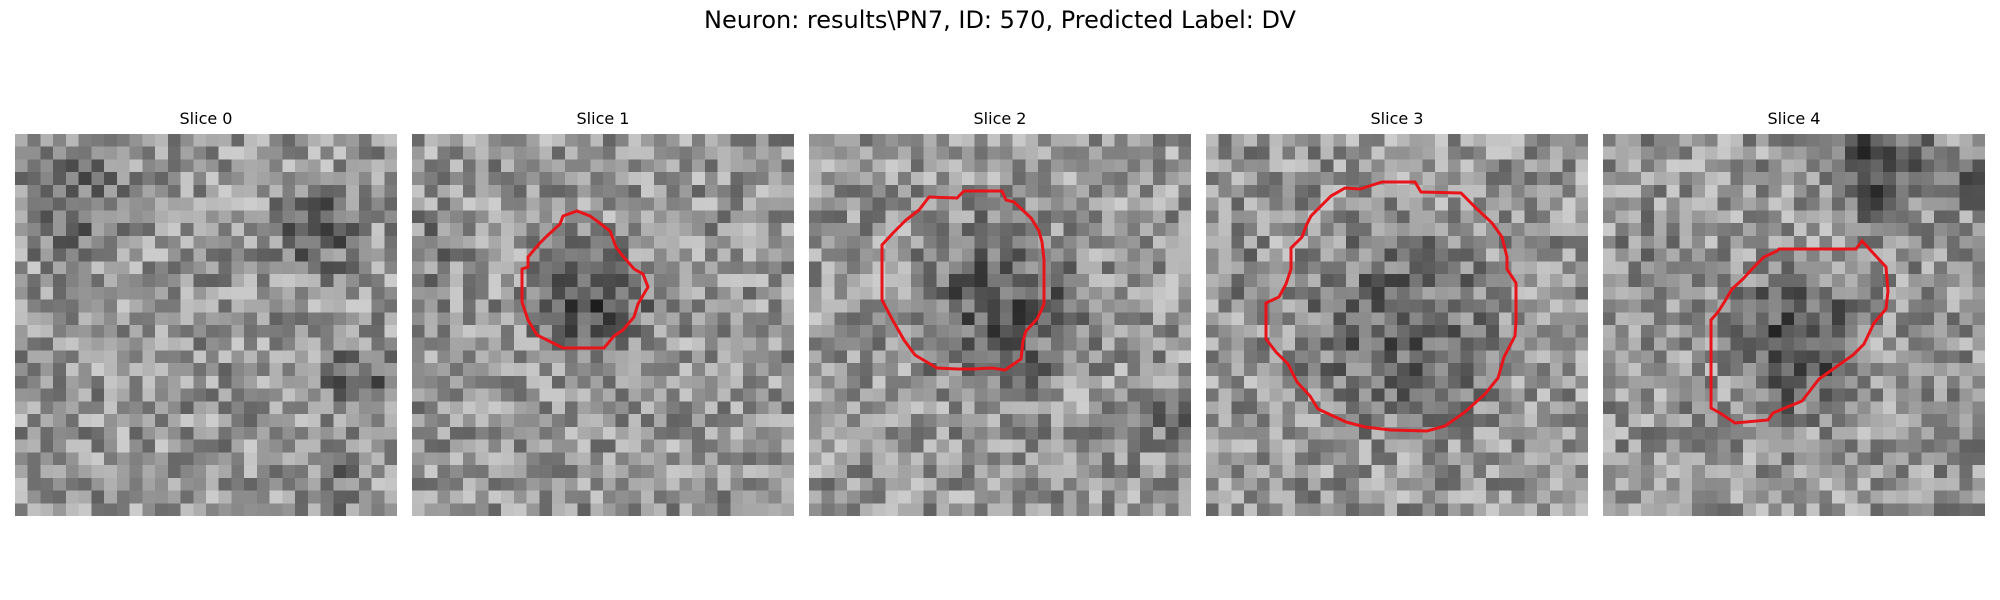 The height and width of the screenshot is (600, 2000). I want to click on slice-panel-4: Slice 4, so click(1794, 311).